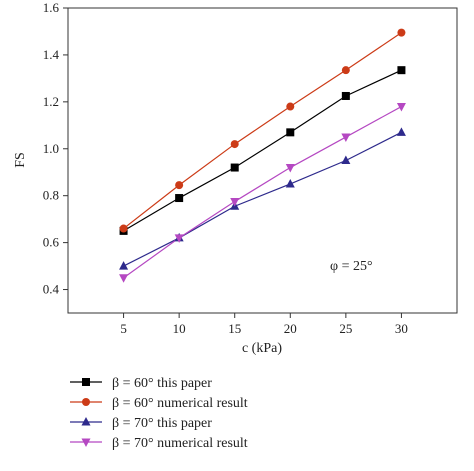 This screenshot has height=471, width=474. I want to click on x-axis-label: c (kPa), so click(262, 348).